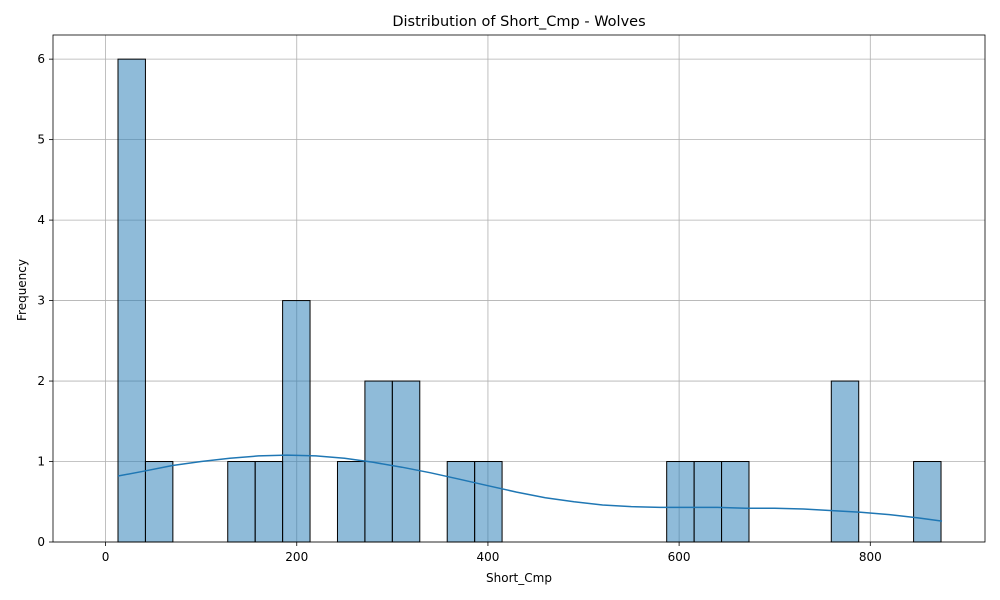 The image size is (1000, 600). What do you see at coordinates (679, 557) in the screenshot?
I see `x-tick-label: 600` at bounding box center [679, 557].